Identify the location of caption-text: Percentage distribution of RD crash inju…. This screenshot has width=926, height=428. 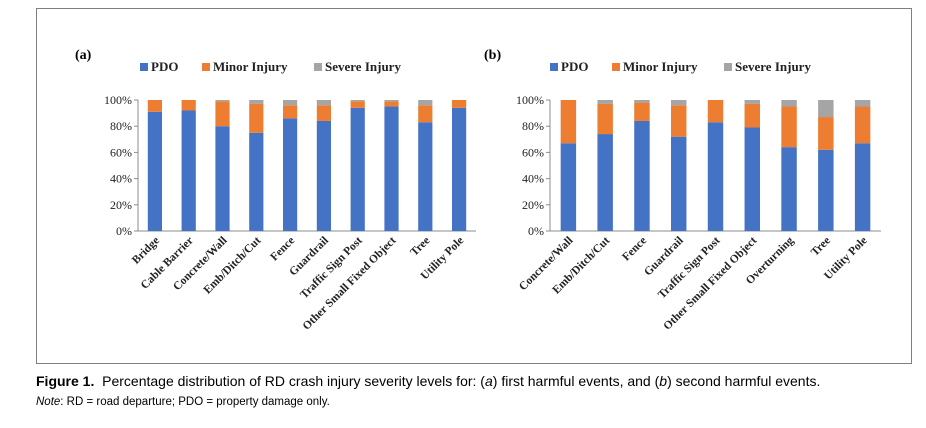
(293, 381).